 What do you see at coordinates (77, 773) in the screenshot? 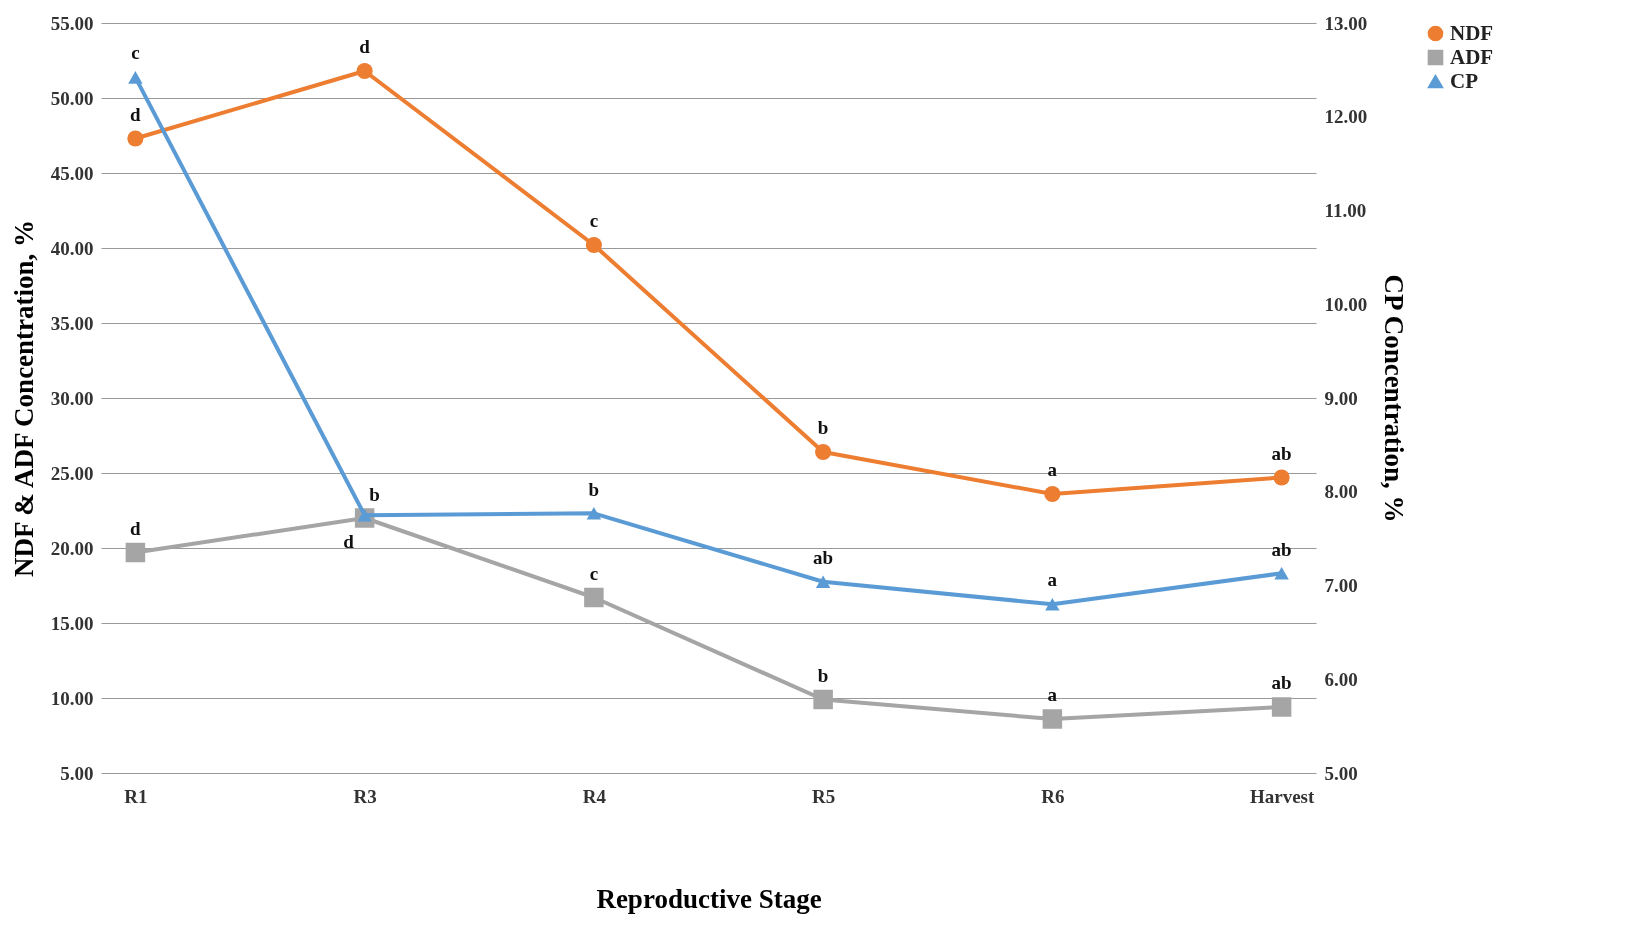
I see `y-tick-label: 5.00` at bounding box center [77, 773].